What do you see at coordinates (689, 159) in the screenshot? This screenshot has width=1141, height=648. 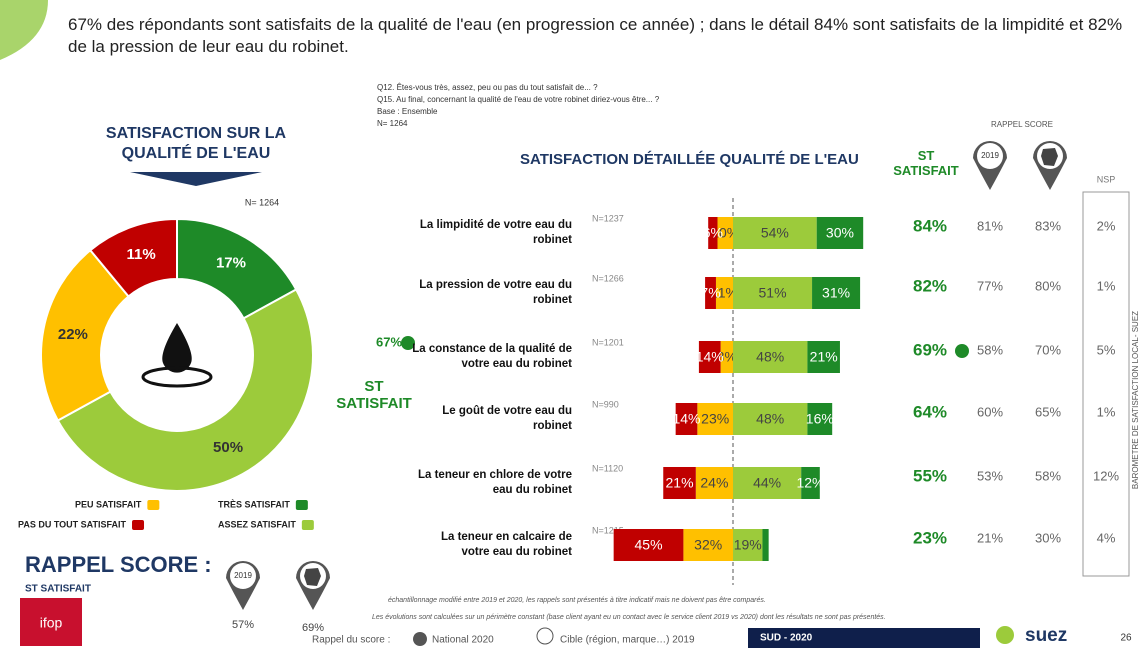 I see `bar-title: SATISFACTION DÉTAILLÉE QUALITÉ DE L'EAU` at bounding box center [689, 159].